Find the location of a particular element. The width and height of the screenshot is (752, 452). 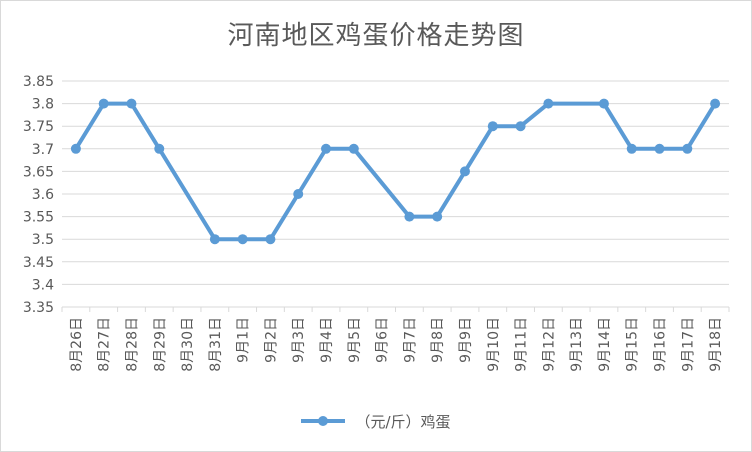

x-tick-label: 9月3日 is located at coordinates (299, 340).